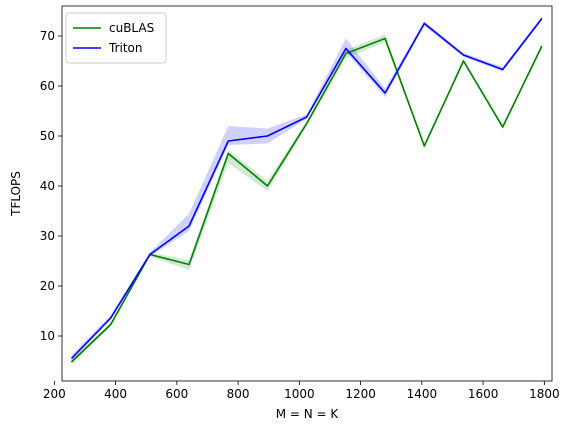 This screenshot has width=562, height=432. I want to click on x-tick-label: 800, so click(238, 394).